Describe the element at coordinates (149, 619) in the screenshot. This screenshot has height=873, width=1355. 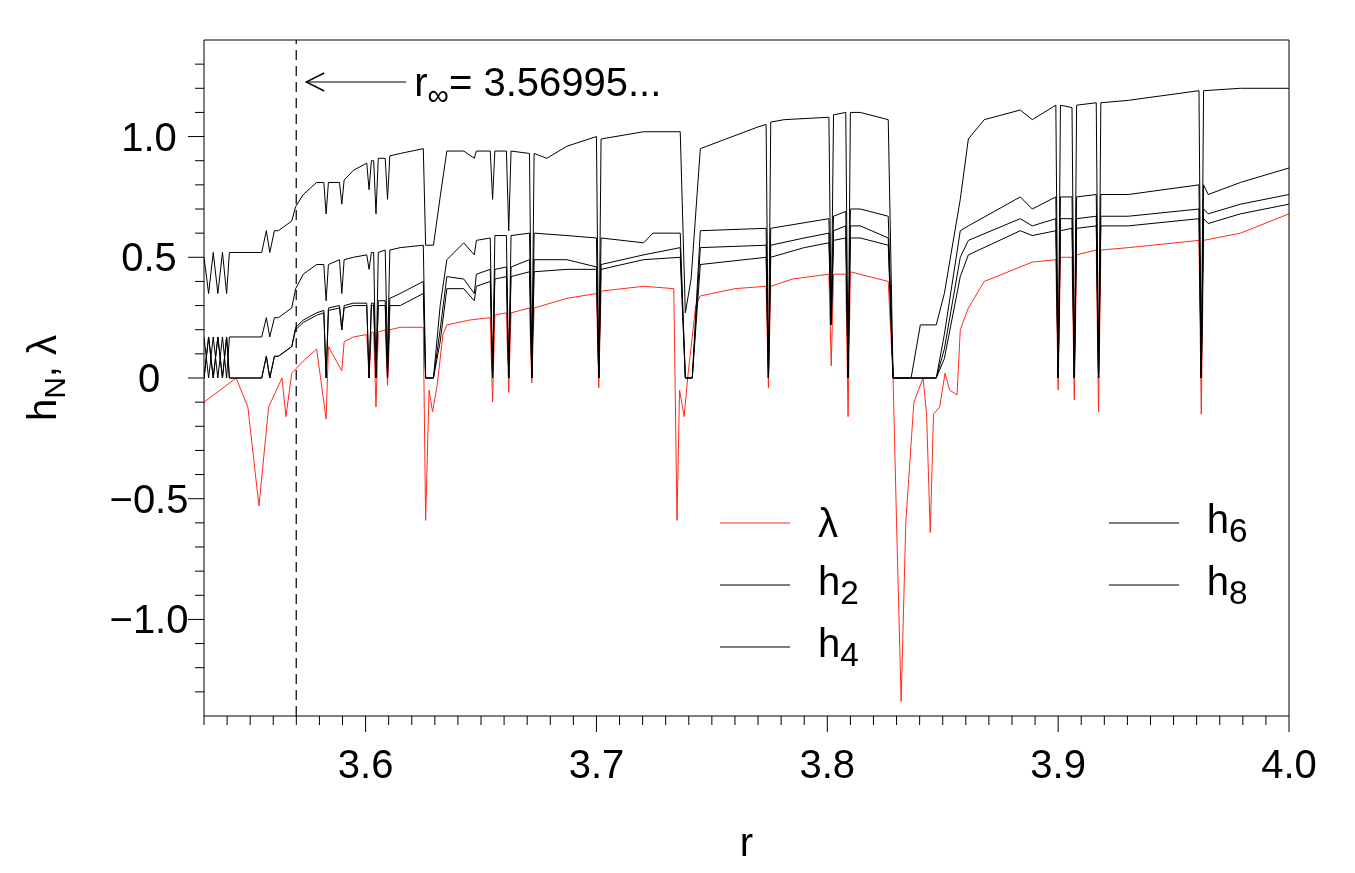
I see `y-tick-label: −1.0` at that location.